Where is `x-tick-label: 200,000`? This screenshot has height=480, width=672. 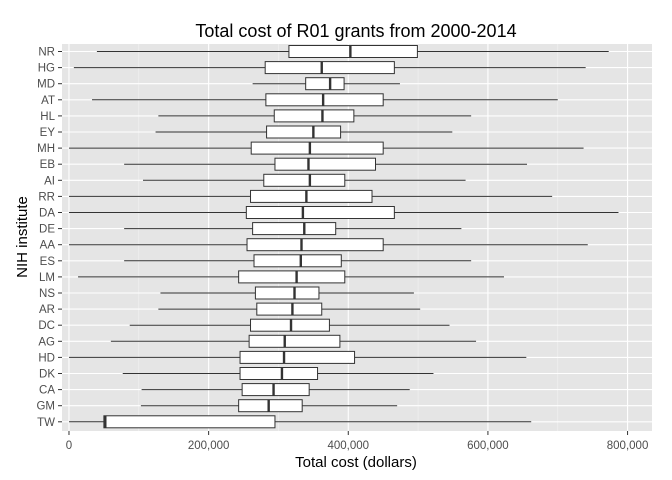
x-tick-label: 200,000 is located at coordinates (209, 446).